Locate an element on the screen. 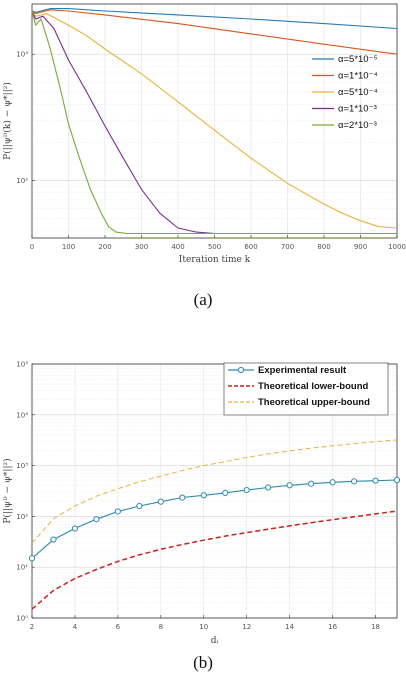 The height and width of the screenshot is (676, 406). x-tick-label: 200 is located at coordinates (104, 247).